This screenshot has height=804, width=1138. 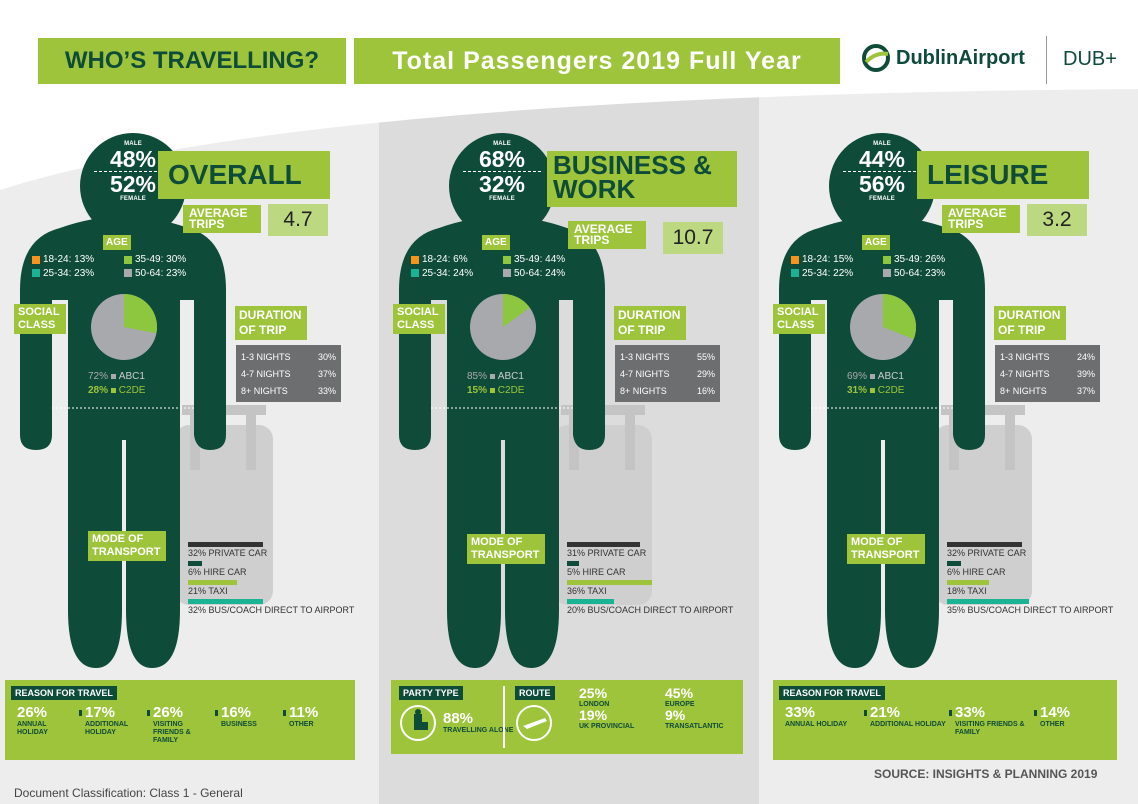 I want to click on reason-pct: 21%, so click(x=885, y=712).